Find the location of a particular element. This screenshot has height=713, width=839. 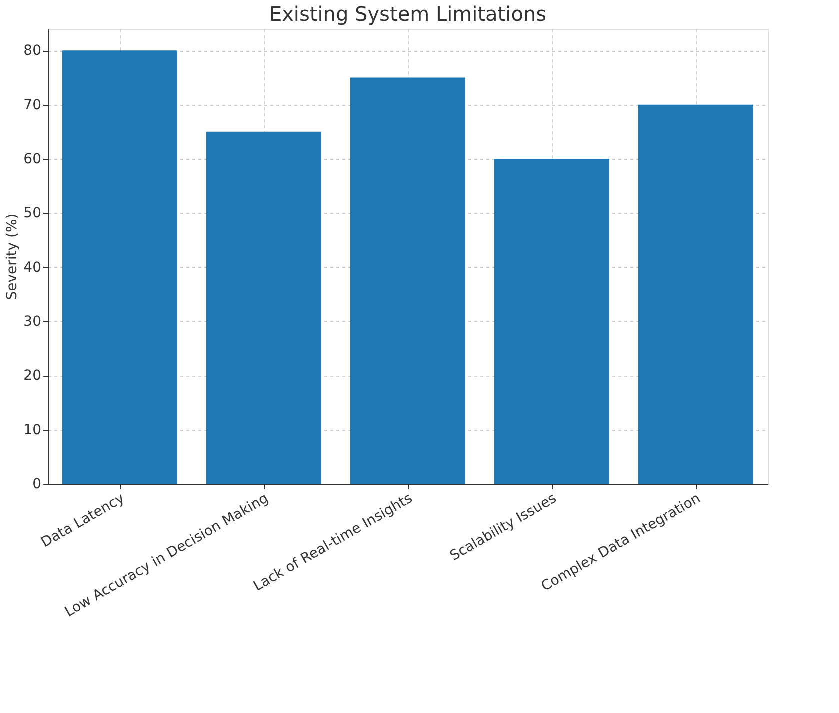

y-axis-title: Severity (%) is located at coordinates (12, 257).